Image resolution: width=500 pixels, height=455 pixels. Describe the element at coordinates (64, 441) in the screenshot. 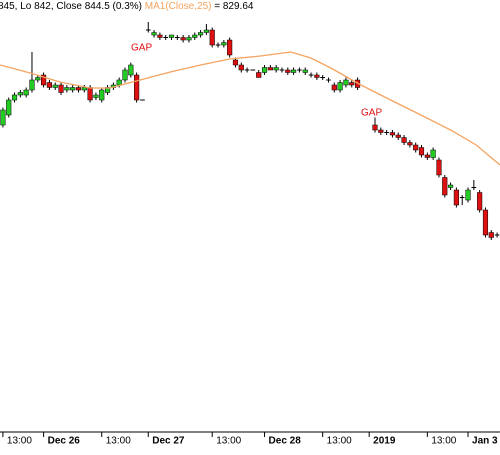

I see `x-tick-label: Dec 26` at that location.